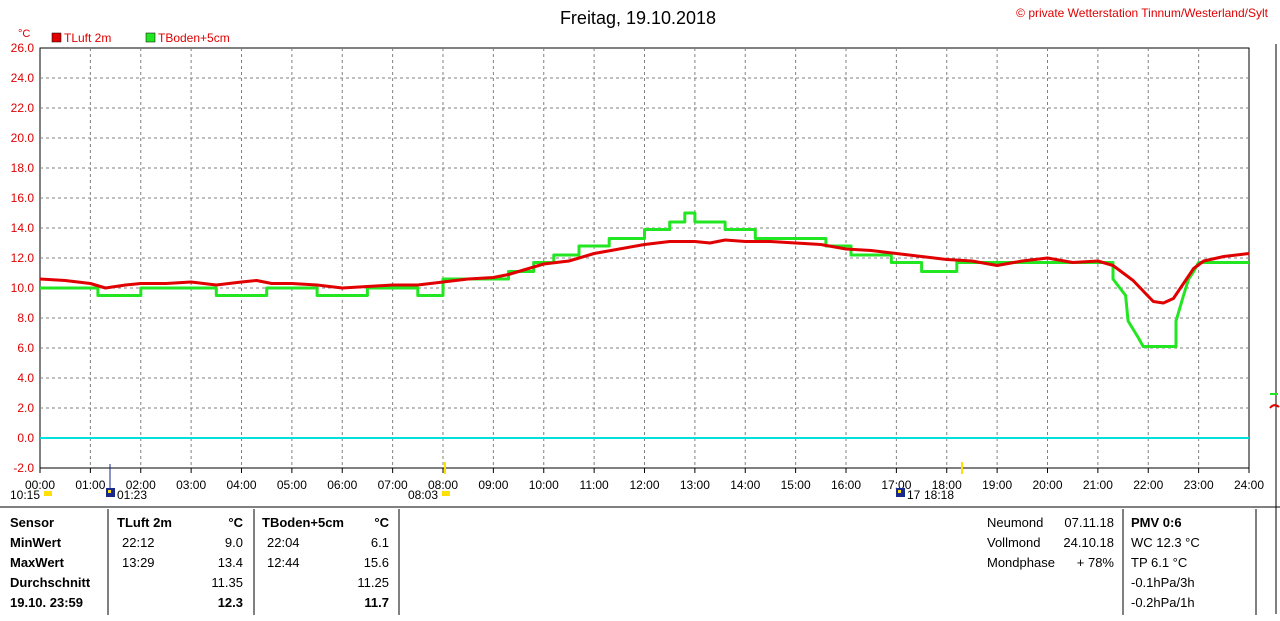 Image resolution: width=1280 pixels, height=621 pixels. What do you see at coordinates (796, 485) in the screenshot?
I see `x-tick-label: 15:00` at bounding box center [796, 485].